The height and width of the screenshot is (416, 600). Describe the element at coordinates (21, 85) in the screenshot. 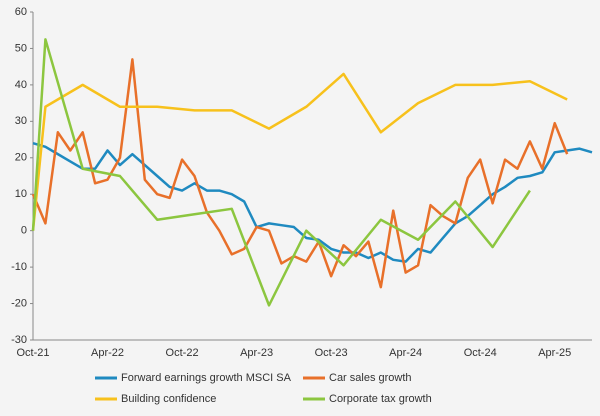

I see `y-tick-label: 40` at that location.